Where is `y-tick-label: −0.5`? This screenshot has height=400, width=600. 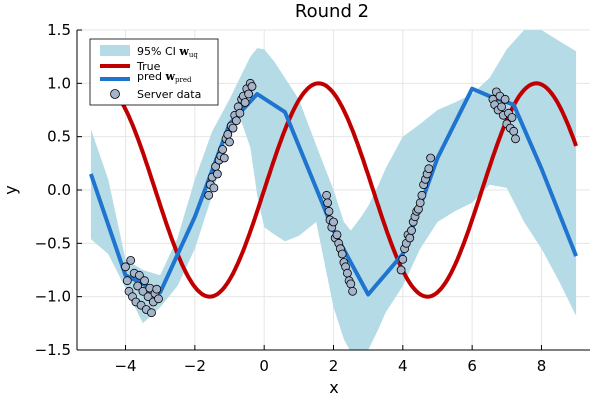 y-tick-label: −0.5 is located at coordinates (53, 243).